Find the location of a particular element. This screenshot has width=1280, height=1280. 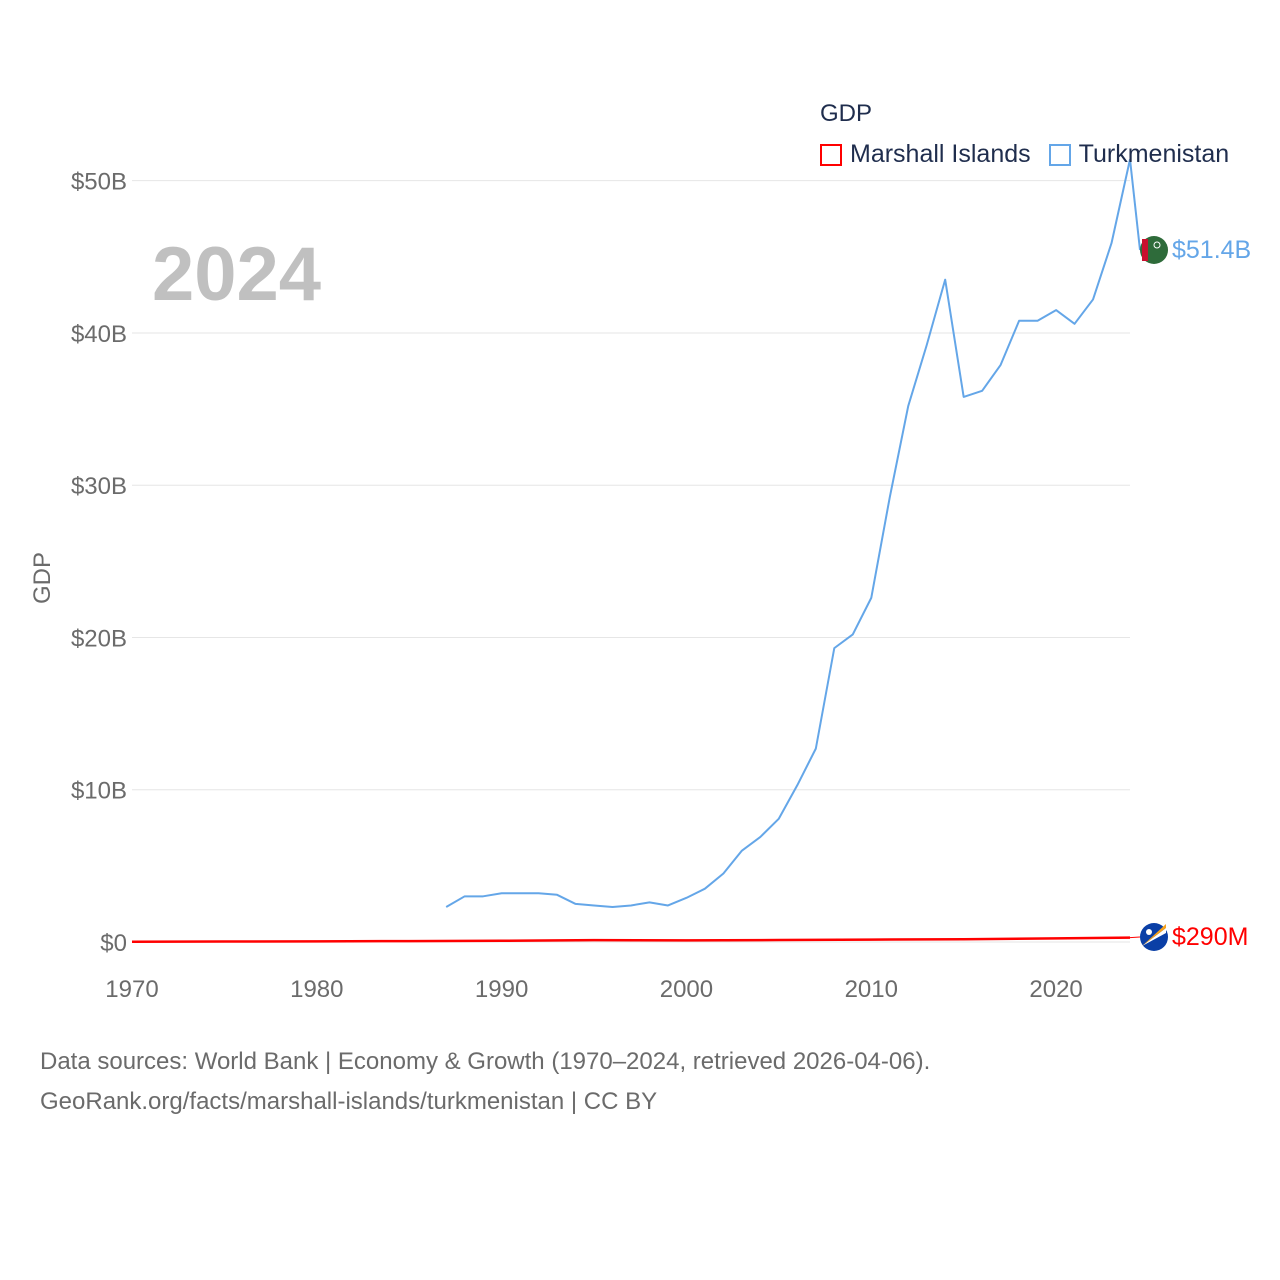

turkmenistan-flag-icon is located at coordinates (1154, 250).